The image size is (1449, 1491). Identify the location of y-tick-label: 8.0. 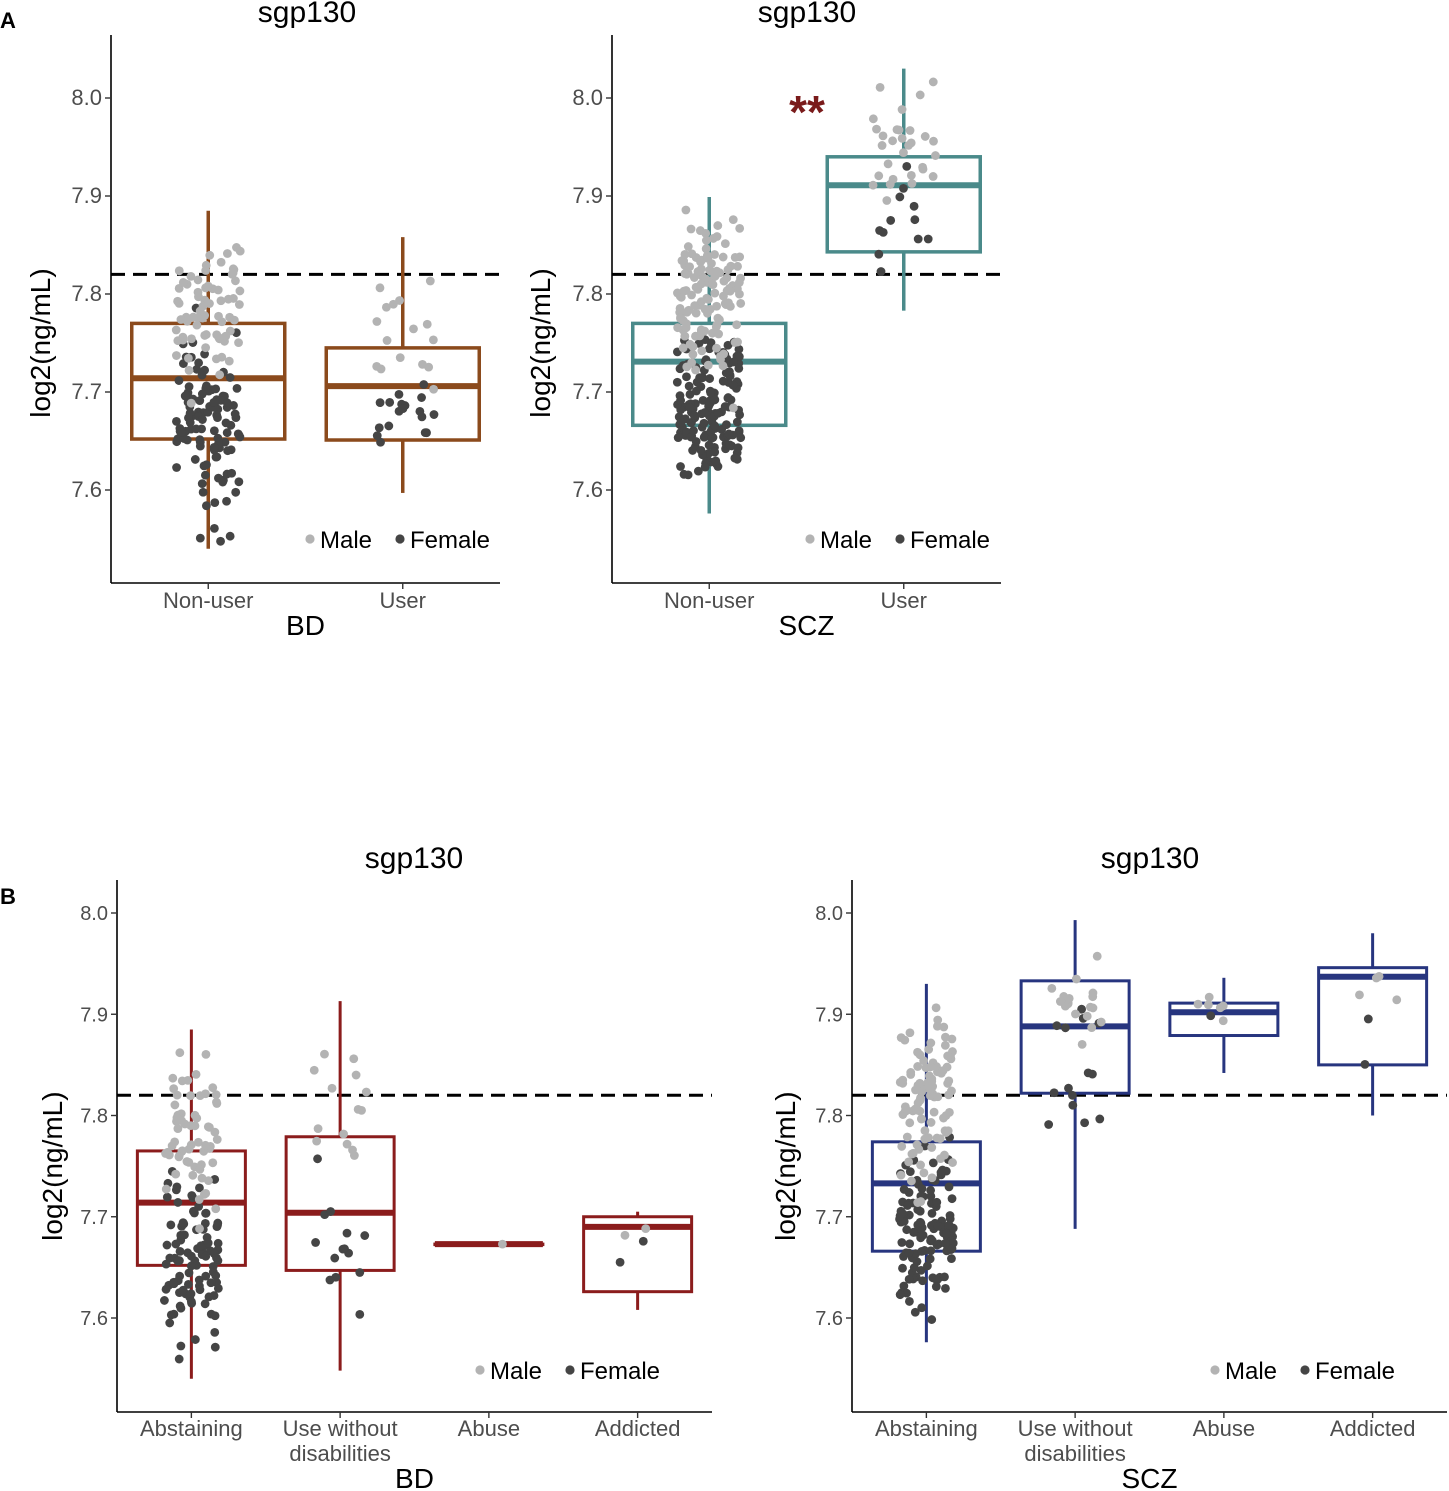
(86, 97).